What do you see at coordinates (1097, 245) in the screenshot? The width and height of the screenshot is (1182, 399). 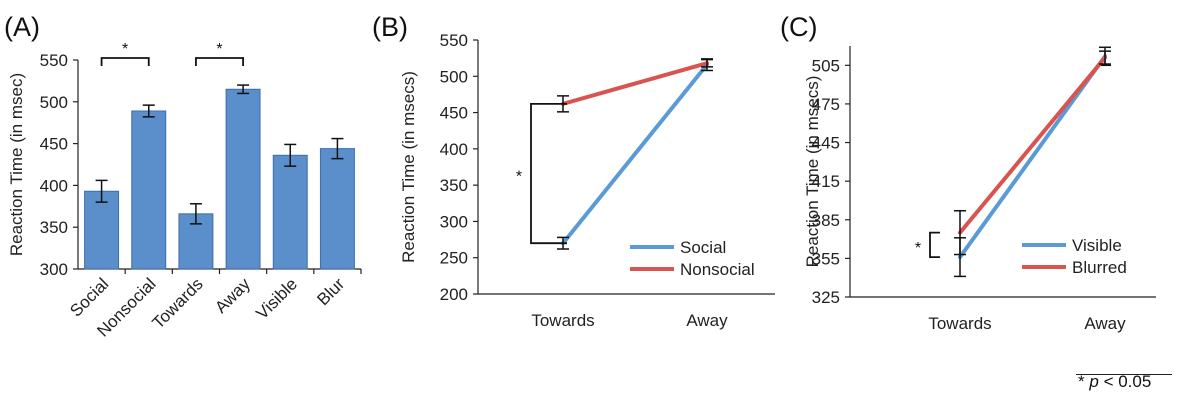 I see `panel-3-legend-label-visible: Visible` at bounding box center [1097, 245].